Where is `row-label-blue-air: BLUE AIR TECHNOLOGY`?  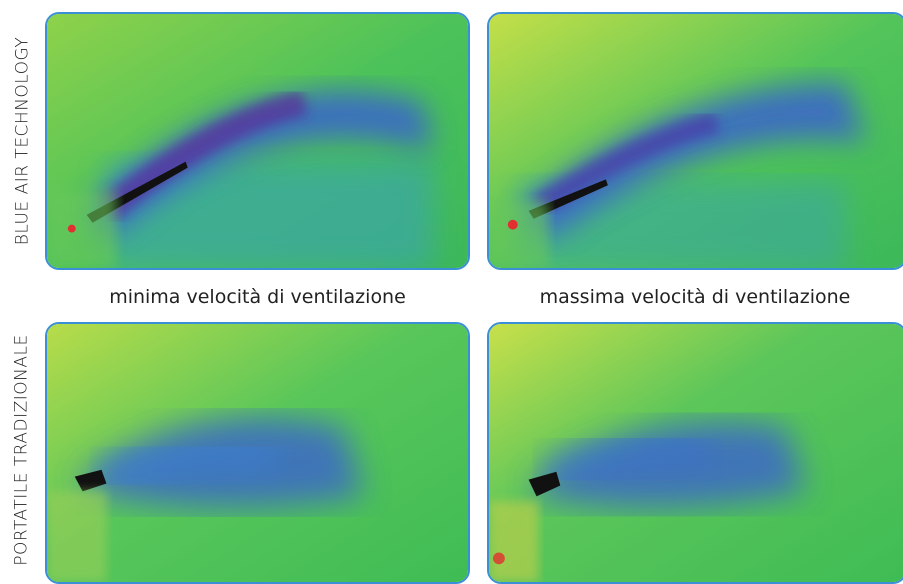
row-label-blue-air: BLUE AIR TECHNOLOGY is located at coordinates (22, 141).